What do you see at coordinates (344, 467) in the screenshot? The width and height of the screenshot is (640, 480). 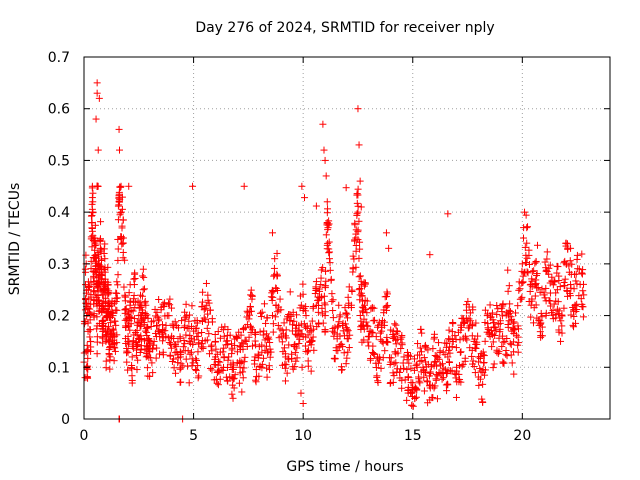 I see `x-axis-label: GPS time / hours` at bounding box center [344, 467].